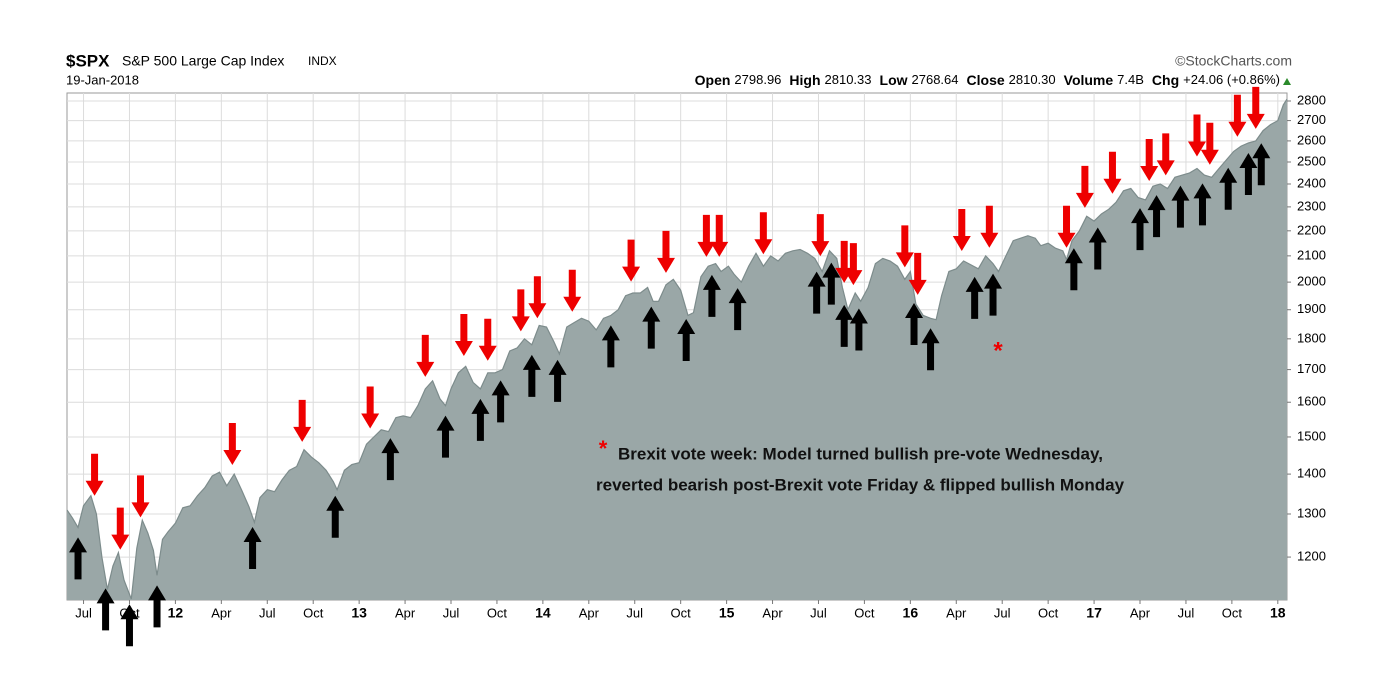 This screenshot has width=1381, height=674. Describe the element at coordinates (102, 79) in the screenshot. I see `date: 19-Jan-2018` at that location.